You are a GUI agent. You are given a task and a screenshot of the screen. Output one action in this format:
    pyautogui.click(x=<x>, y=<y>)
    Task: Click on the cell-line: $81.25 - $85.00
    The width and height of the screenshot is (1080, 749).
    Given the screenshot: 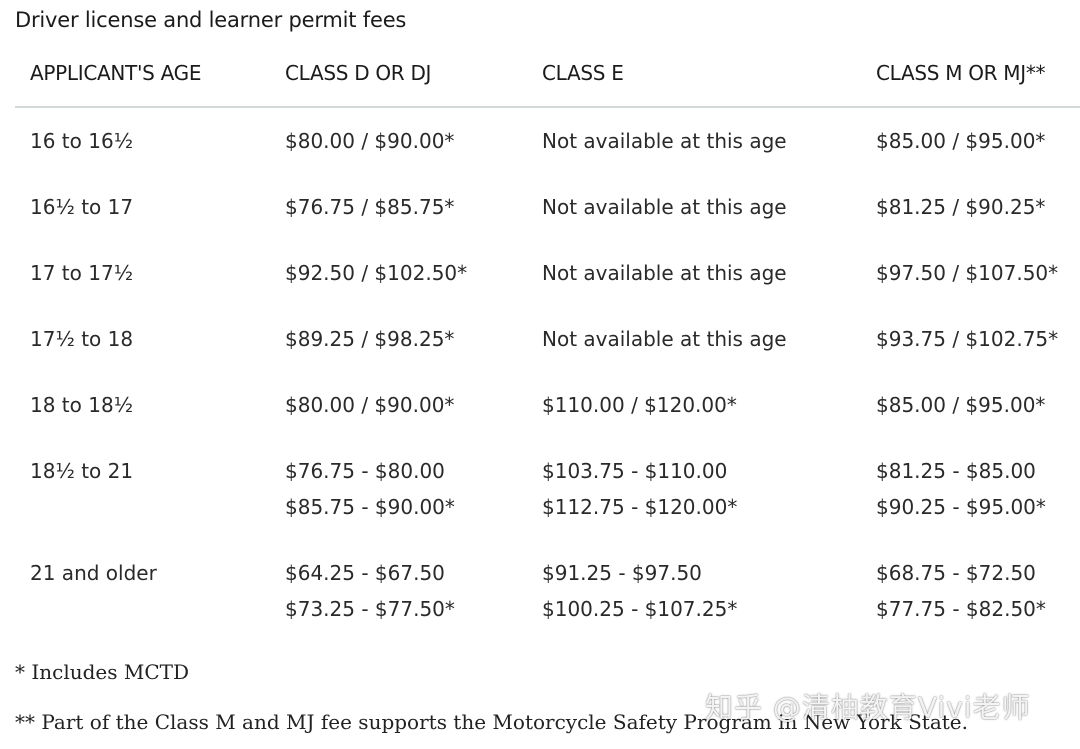 What is the action you would take?
    pyautogui.click(x=956, y=471)
    